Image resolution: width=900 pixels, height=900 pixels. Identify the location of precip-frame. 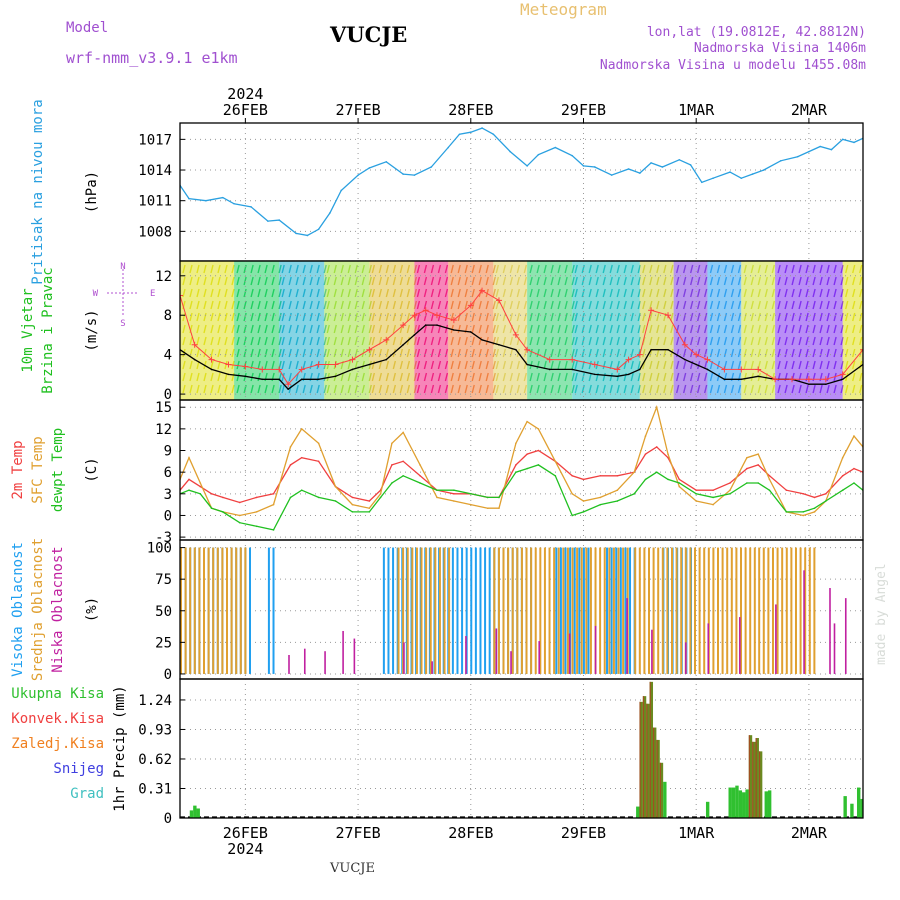
(521, 748).